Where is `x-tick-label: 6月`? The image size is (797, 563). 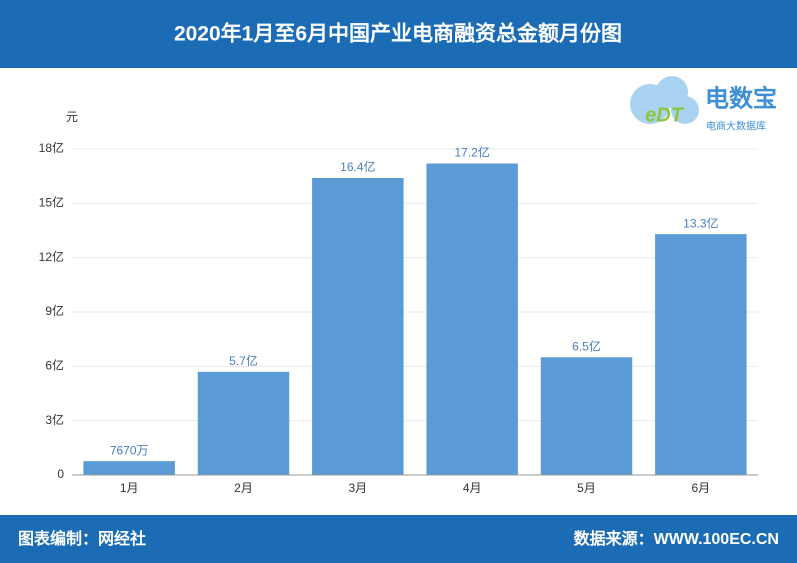
x-tick-label: 6月 is located at coordinates (700, 488).